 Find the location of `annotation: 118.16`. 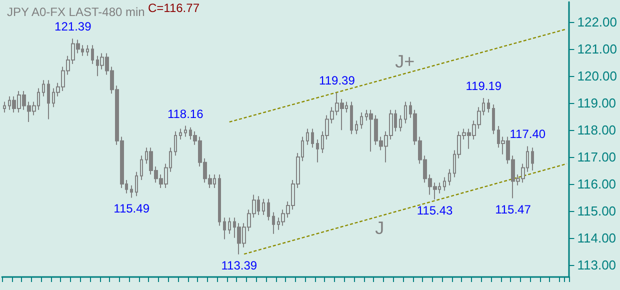

annotation: 118.16 is located at coordinates (185, 113).